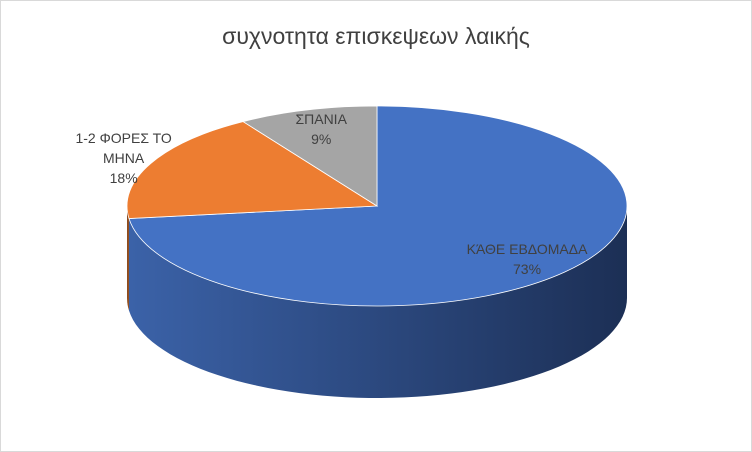  Describe the element at coordinates (321, 119) in the screenshot. I see `category-label: ΣΠΑΝΙΑ` at that location.